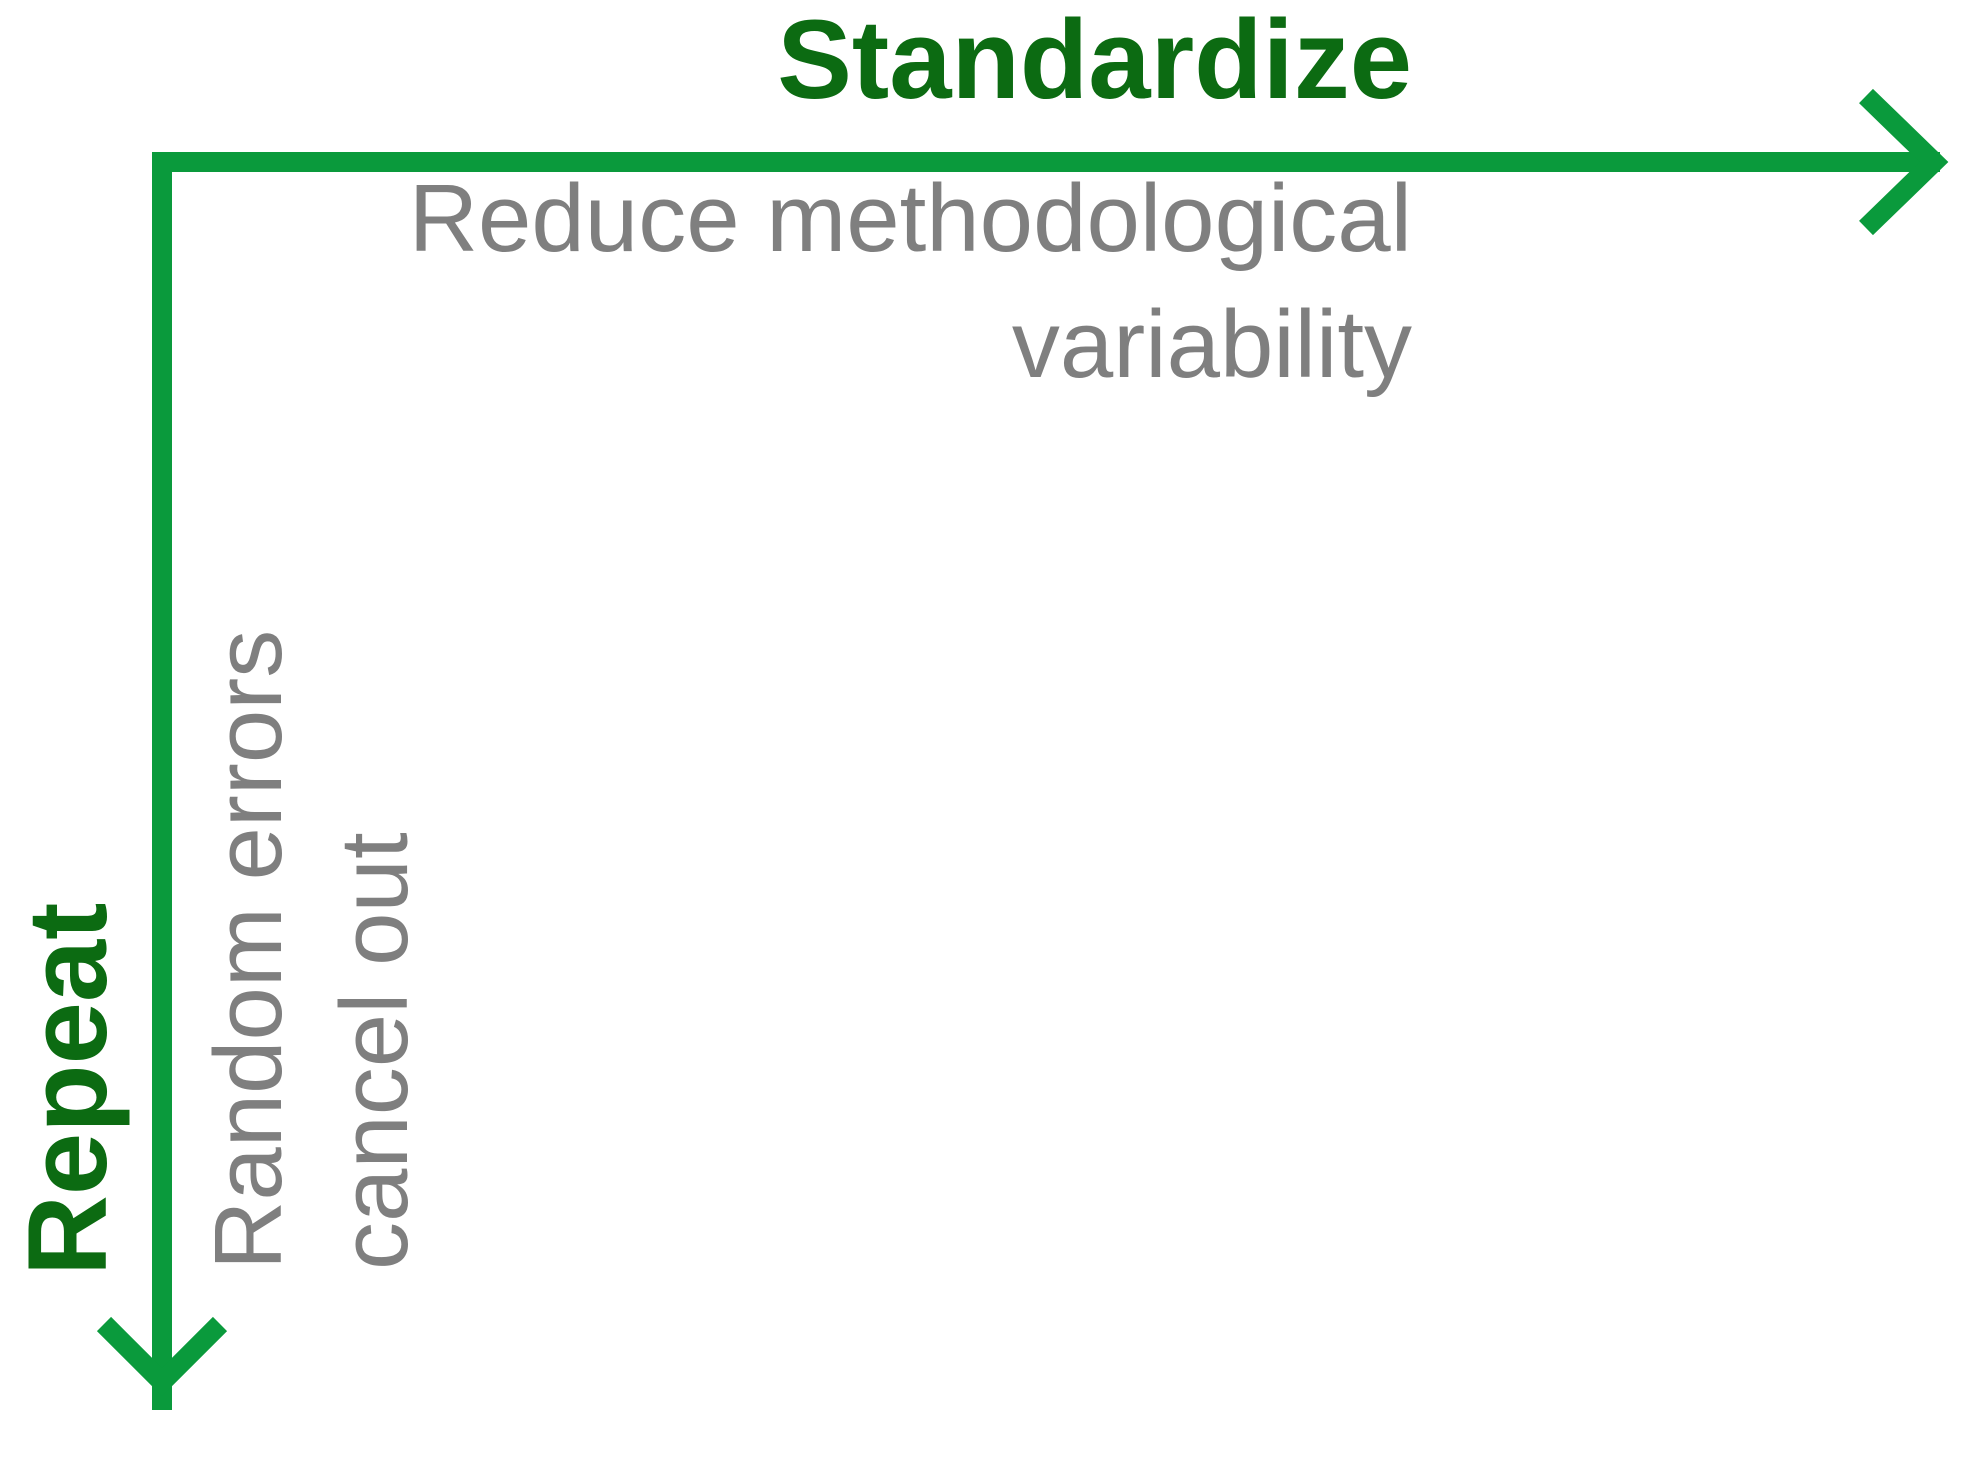 The width and height of the screenshot is (1984, 1476). What do you see at coordinates (1211, 344) in the screenshot?
I see `horizontal-axis-description-line: variability` at bounding box center [1211, 344].